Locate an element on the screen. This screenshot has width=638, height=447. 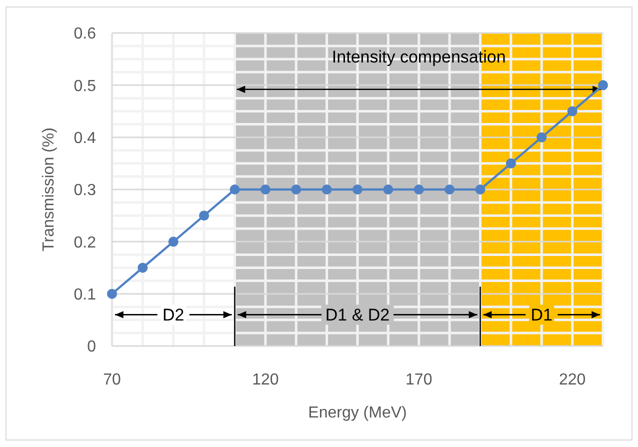
x-tick-label: 170 is located at coordinates (419, 380).